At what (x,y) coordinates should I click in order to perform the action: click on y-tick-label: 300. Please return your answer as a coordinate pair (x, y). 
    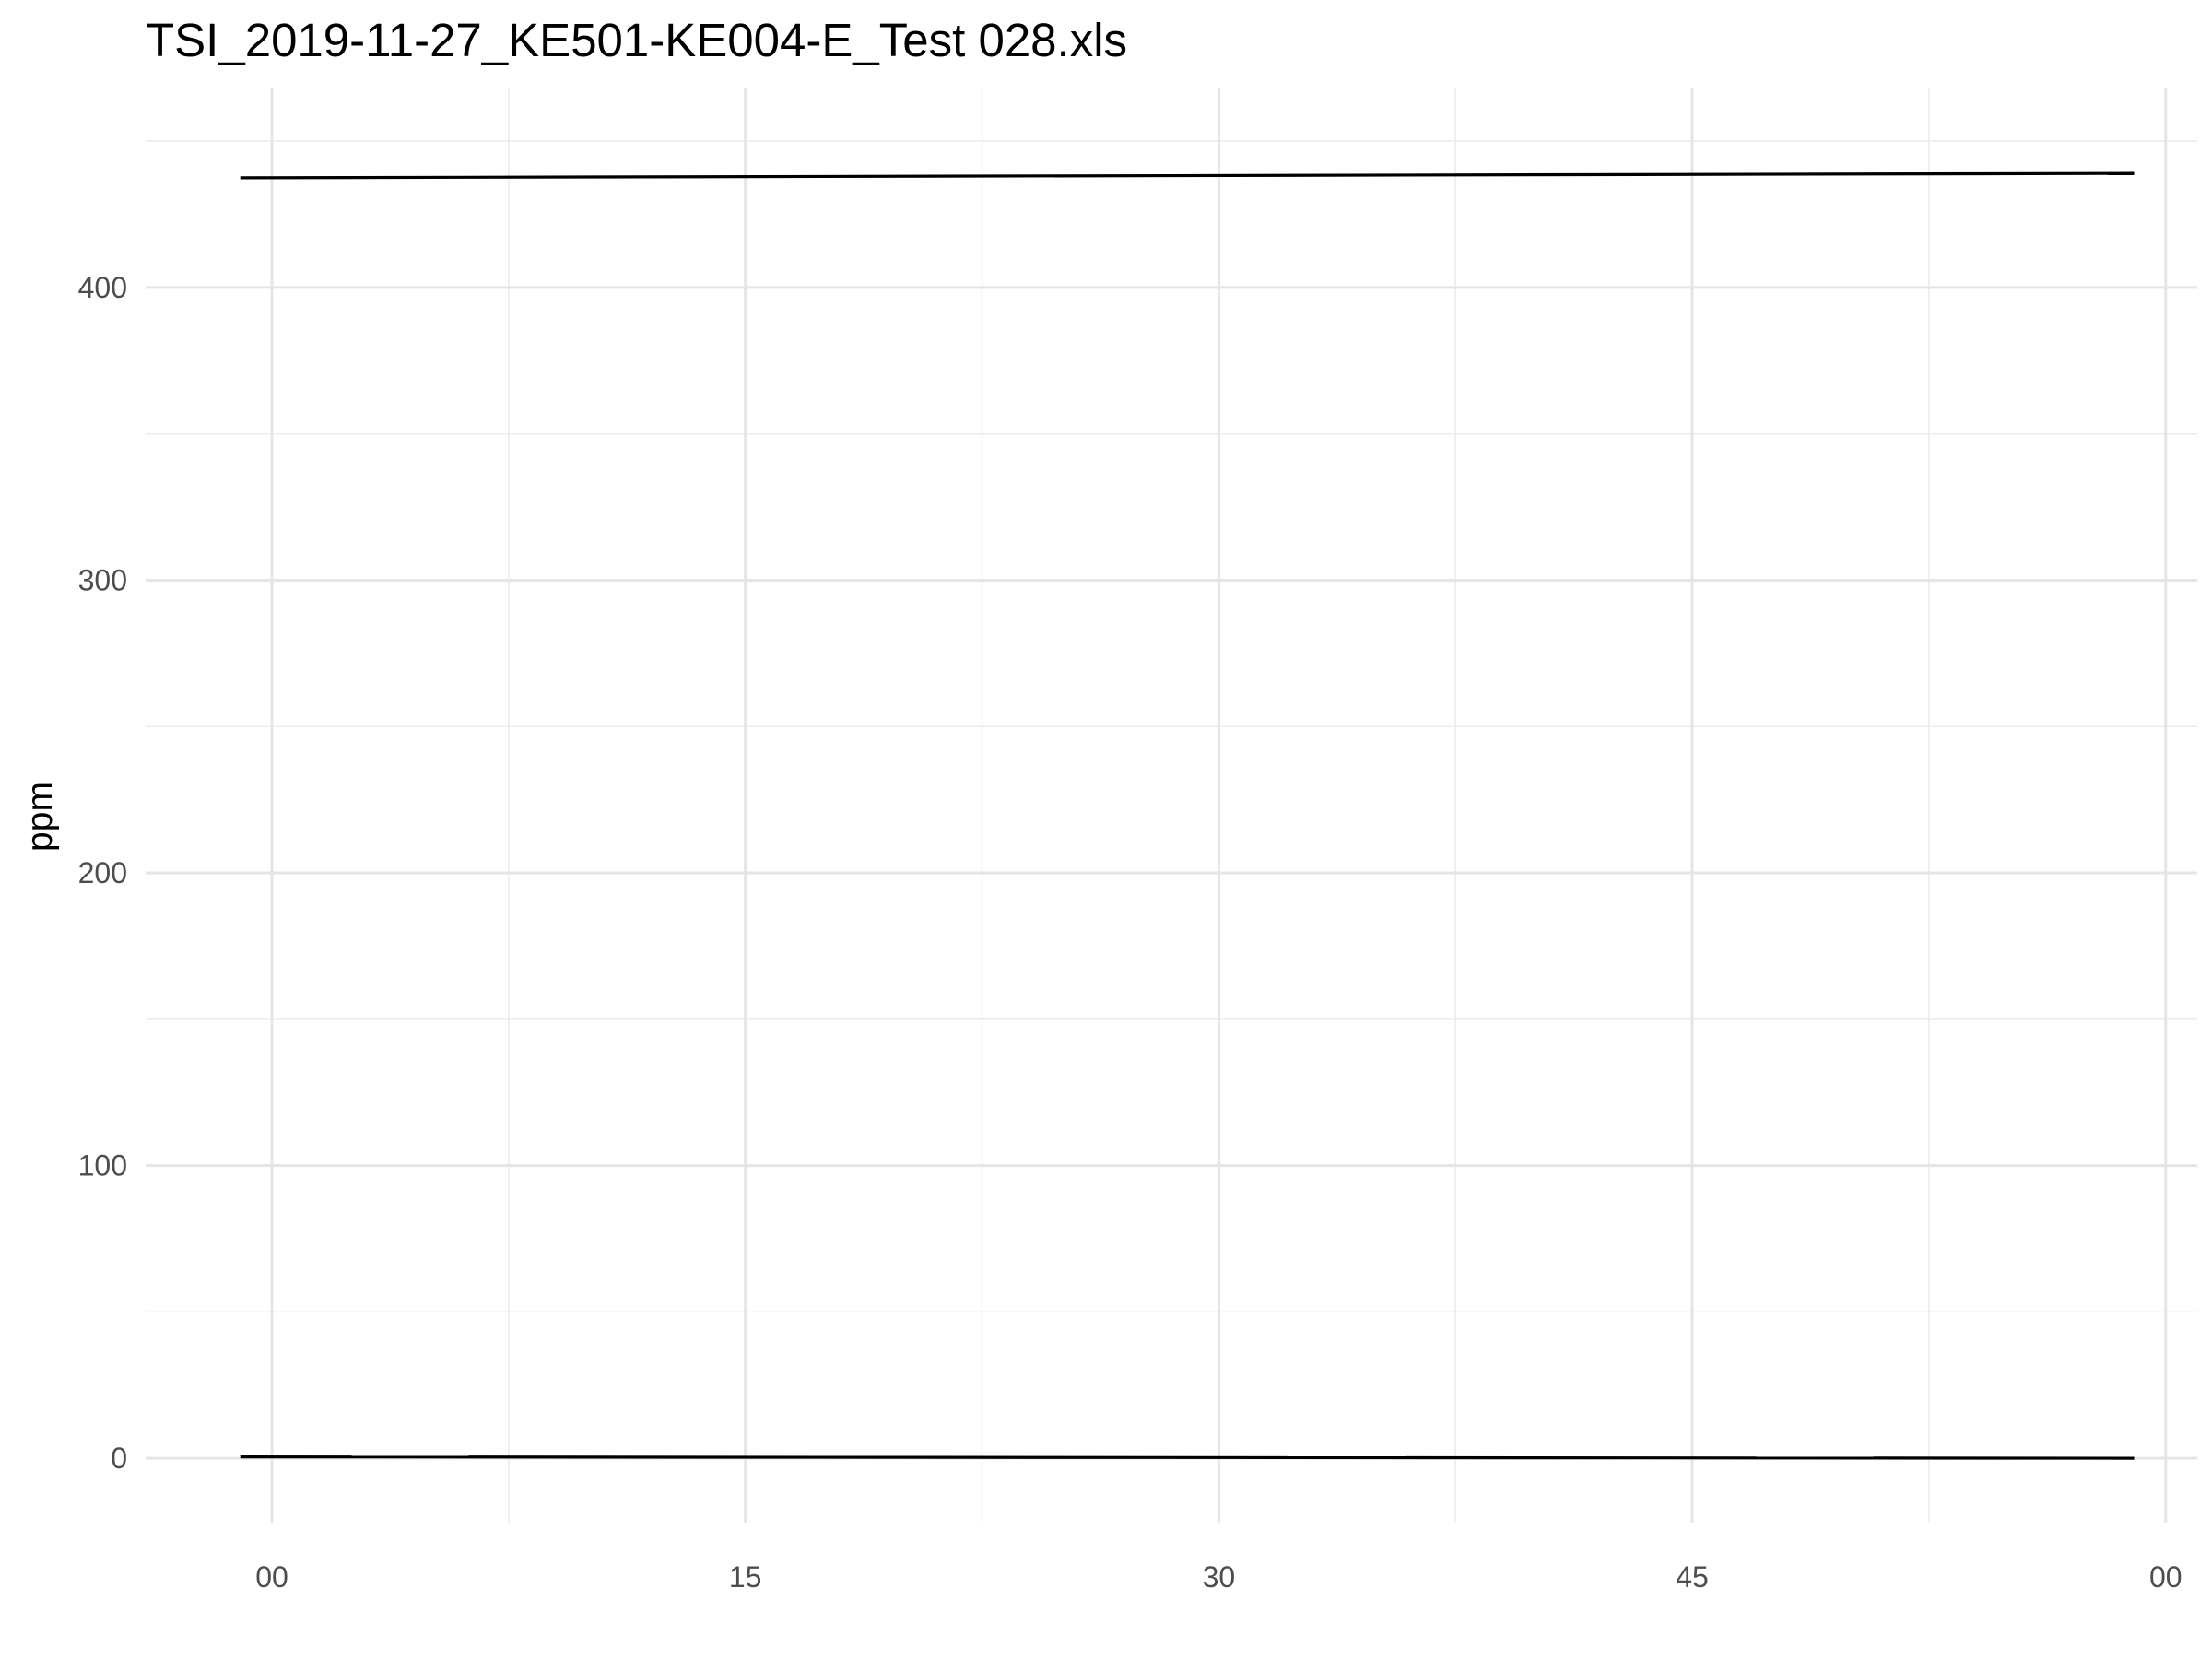
    Looking at the image, I should click on (102, 579).